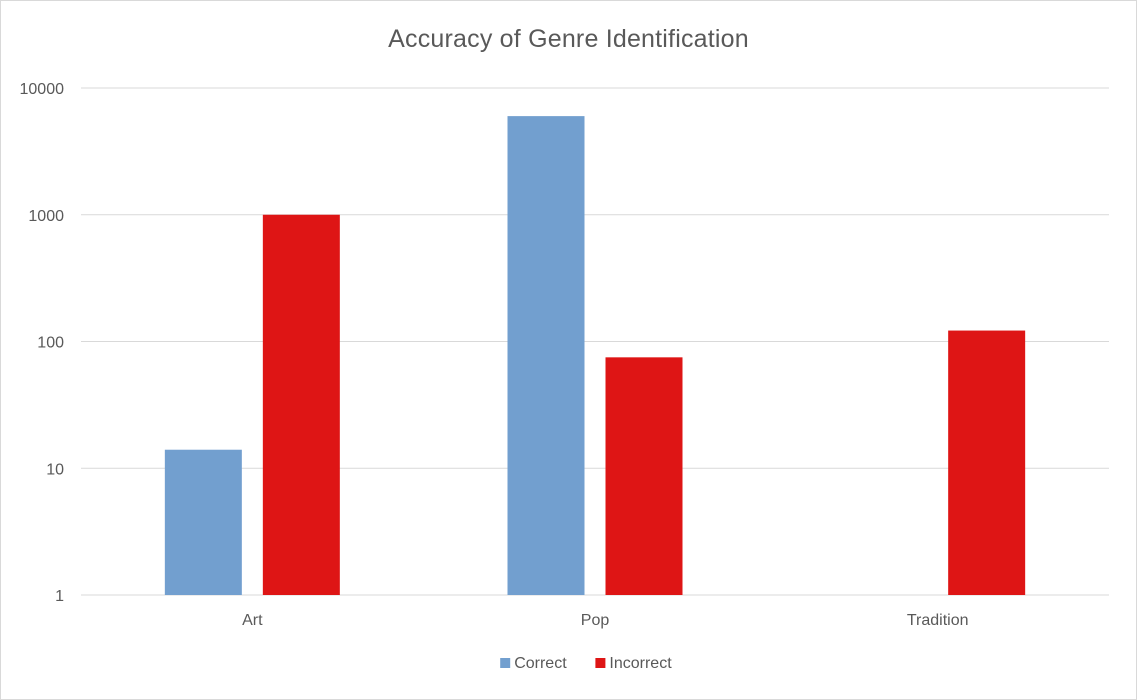 This screenshot has height=700, width=1137. What do you see at coordinates (600, 663) in the screenshot?
I see `legend-swatch-incorrect` at bounding box center [600, 663].